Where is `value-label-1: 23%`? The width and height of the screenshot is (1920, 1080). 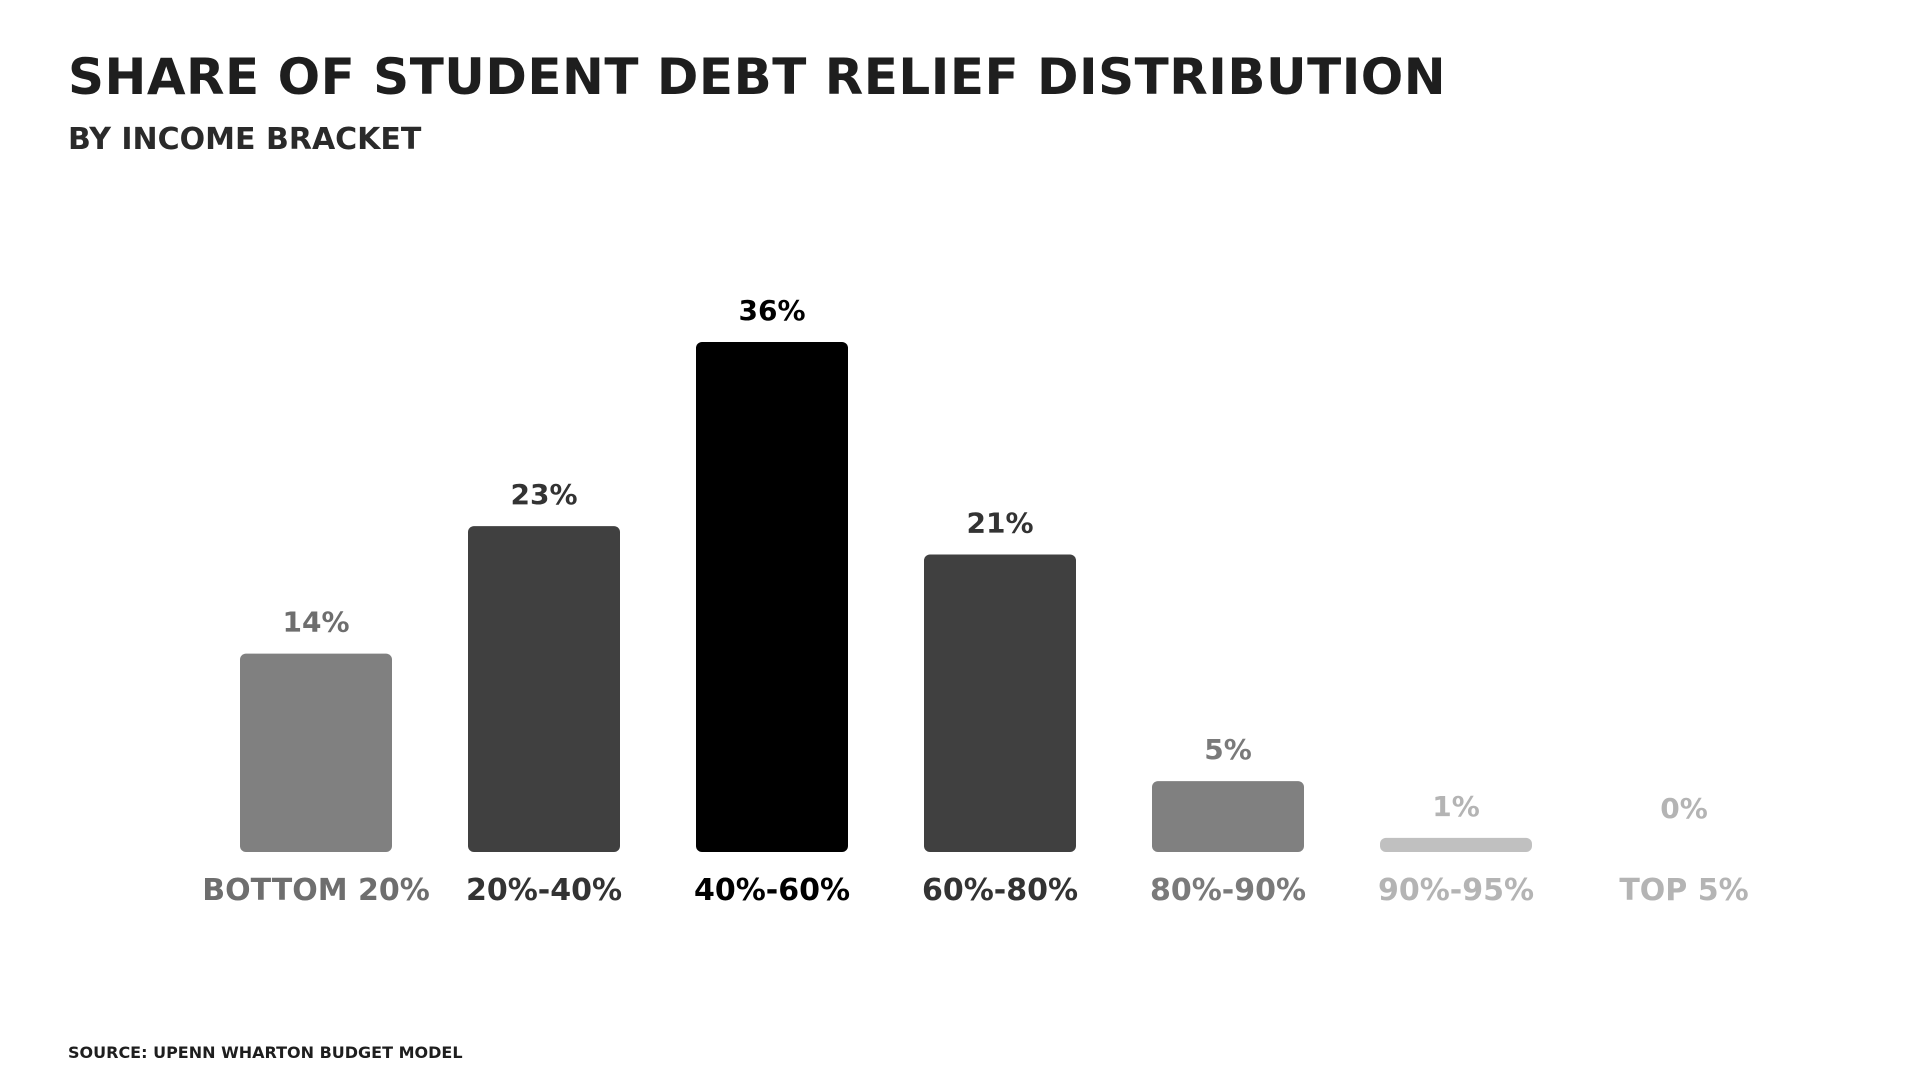 value-label-1: 23% is located at coordinates (543, 494).